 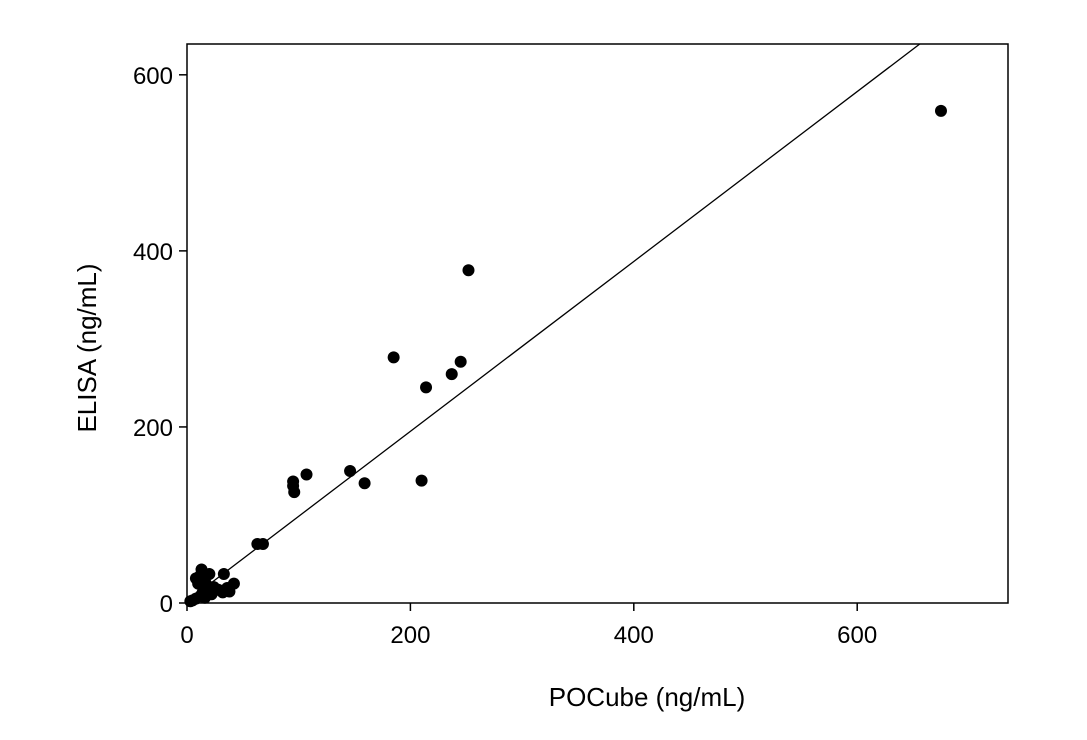 I want to click on y-axis-title: ELISA (ng/mL), so click(x=87, y=347).